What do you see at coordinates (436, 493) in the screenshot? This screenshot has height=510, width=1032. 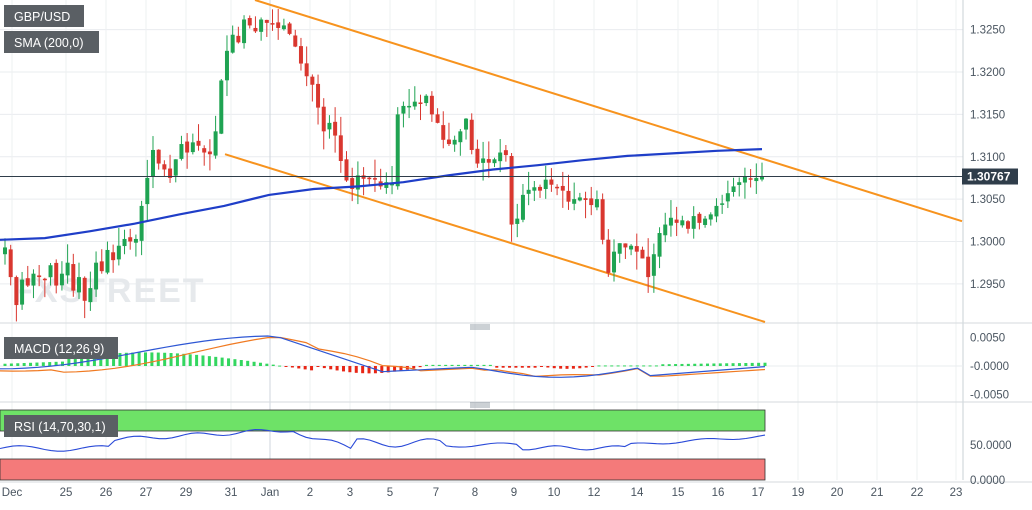 I see `x-tick-label: 7` at bounding box center [436, 493].